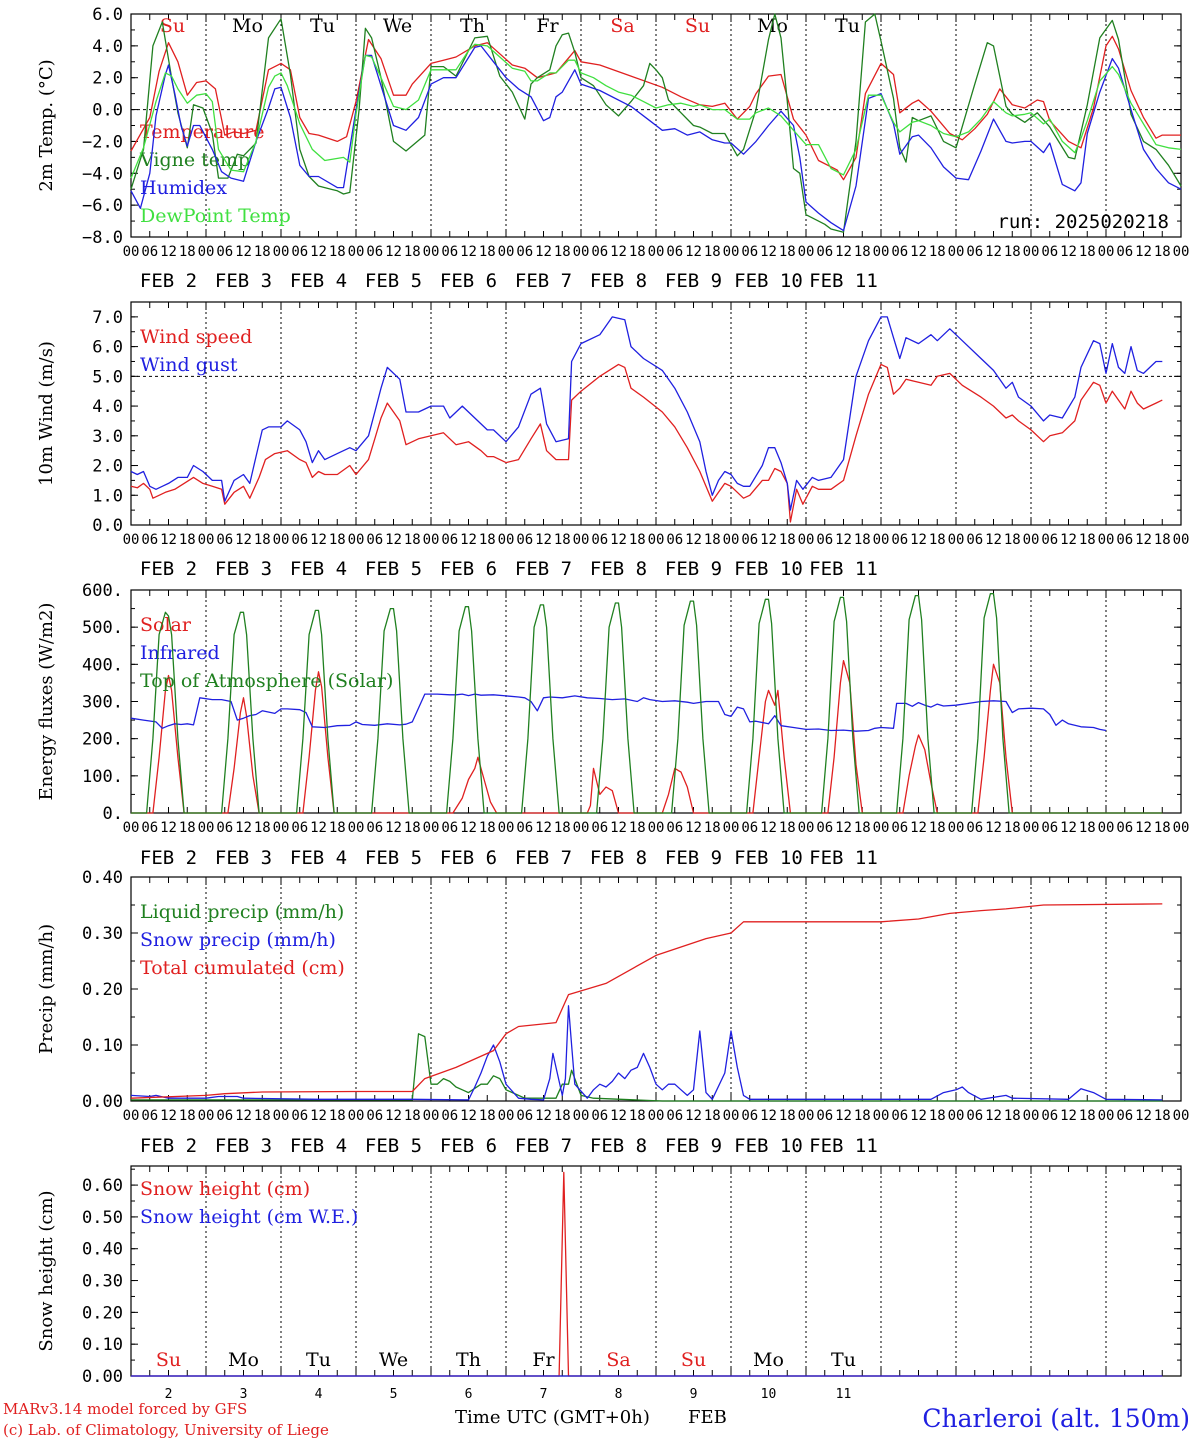 Image resolution: width=1194 pixels, height=1440 pixels. Describe the element at coordinates (113, 814) in the screenshot. I see `y-tick-label: 0.` at that location.